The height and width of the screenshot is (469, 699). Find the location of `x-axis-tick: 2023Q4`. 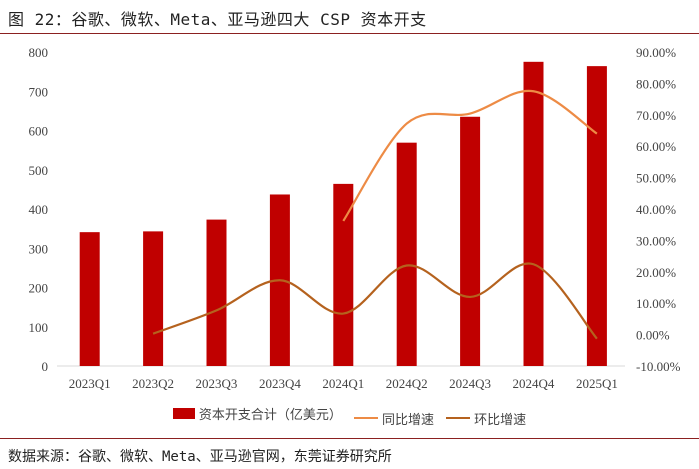

x-axis-tick: 2023Q4 is located at coordinates (280, 383).